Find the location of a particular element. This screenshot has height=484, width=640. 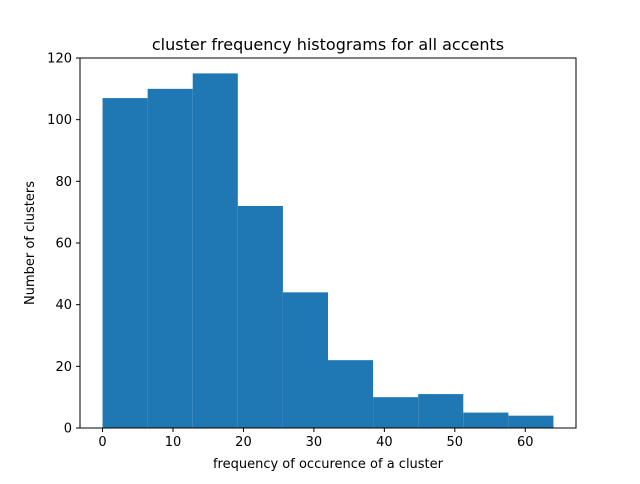

x-tick-label: 0 is located at coordinates (102, 442).